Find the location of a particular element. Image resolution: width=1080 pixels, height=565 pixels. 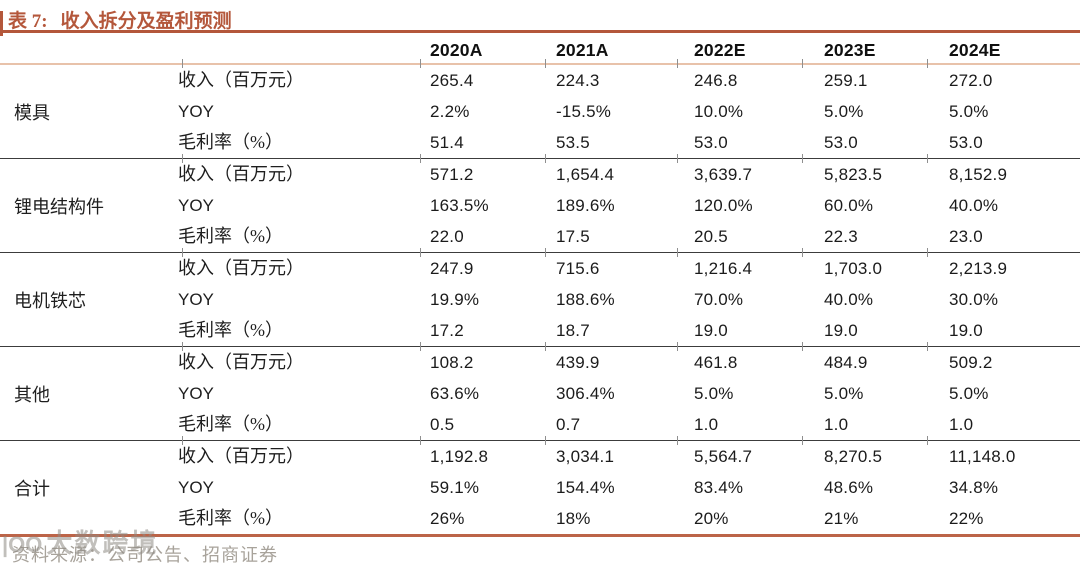

value-cell: 63.6% is located at coordinates (455, 393).